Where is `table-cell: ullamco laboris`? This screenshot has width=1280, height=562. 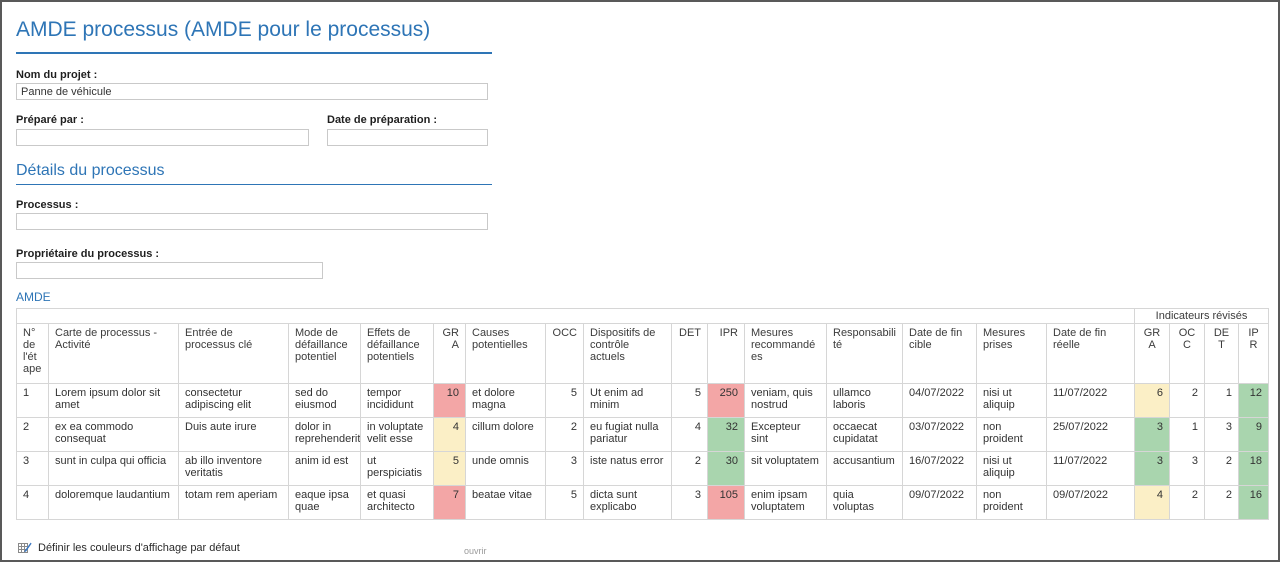 table-cell: ullamco laboris is located at coordinates (864, 400).